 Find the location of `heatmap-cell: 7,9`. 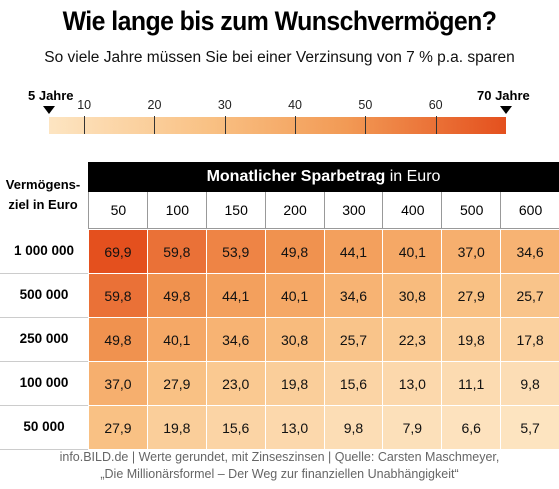

heatmap-cell: 7,9 is located at coordinates (412, 427).